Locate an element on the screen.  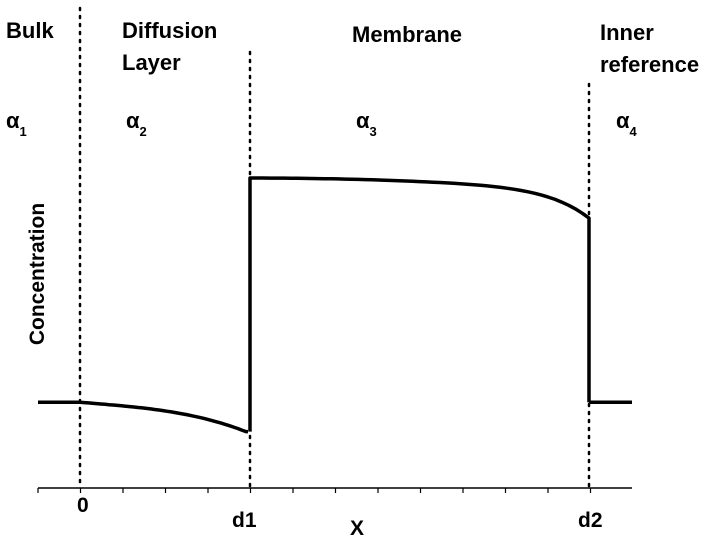
alpha-label-2: α2 is located at coordinates (136, 123).